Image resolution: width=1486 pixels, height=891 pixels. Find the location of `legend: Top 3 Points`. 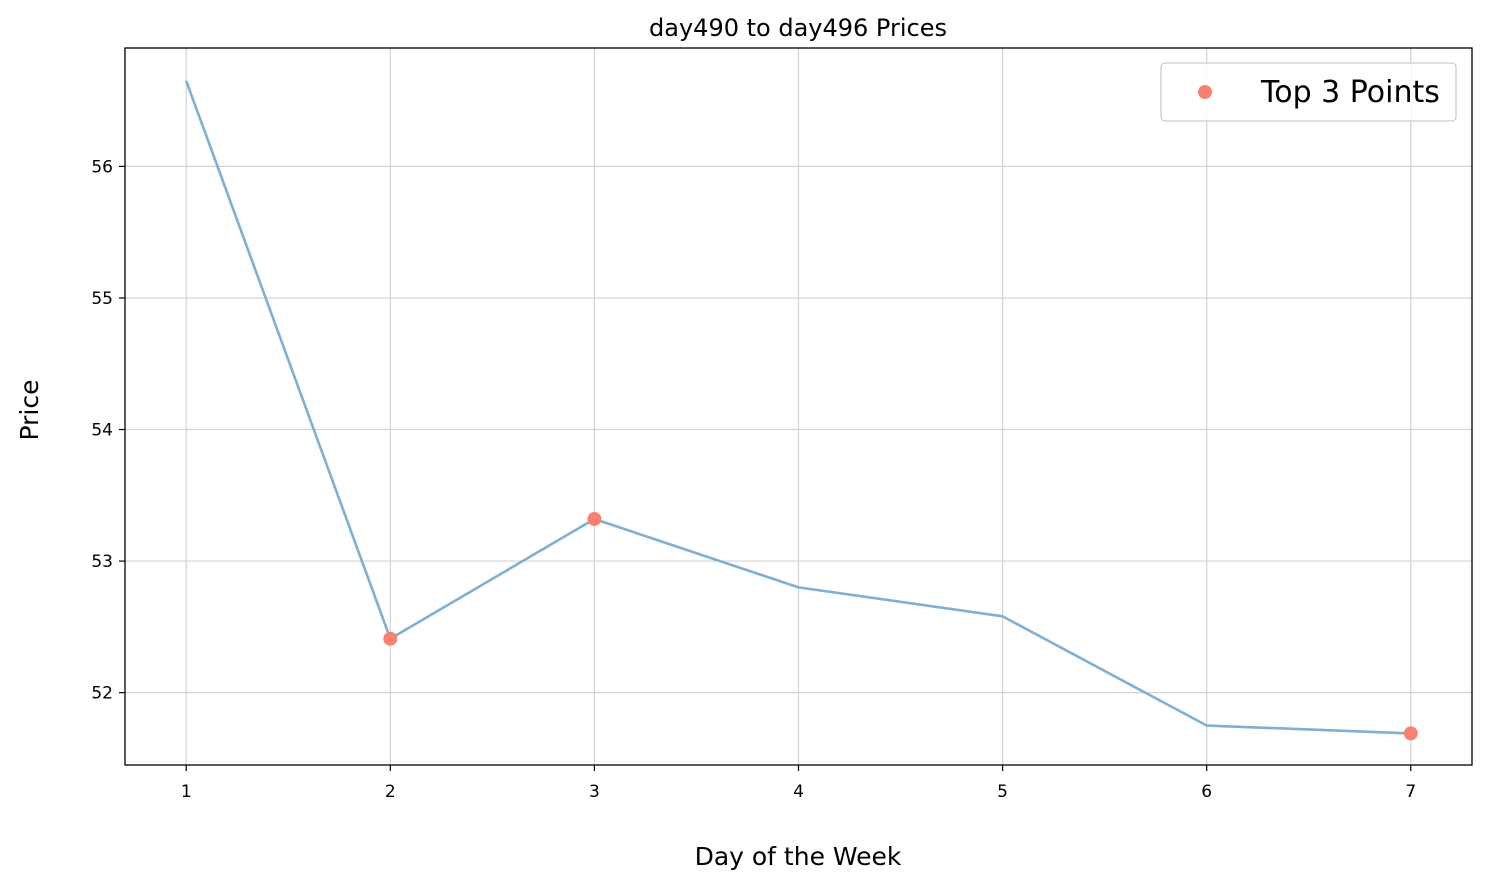

legend: Top 3 Points is located at coordinates (1308, 92).